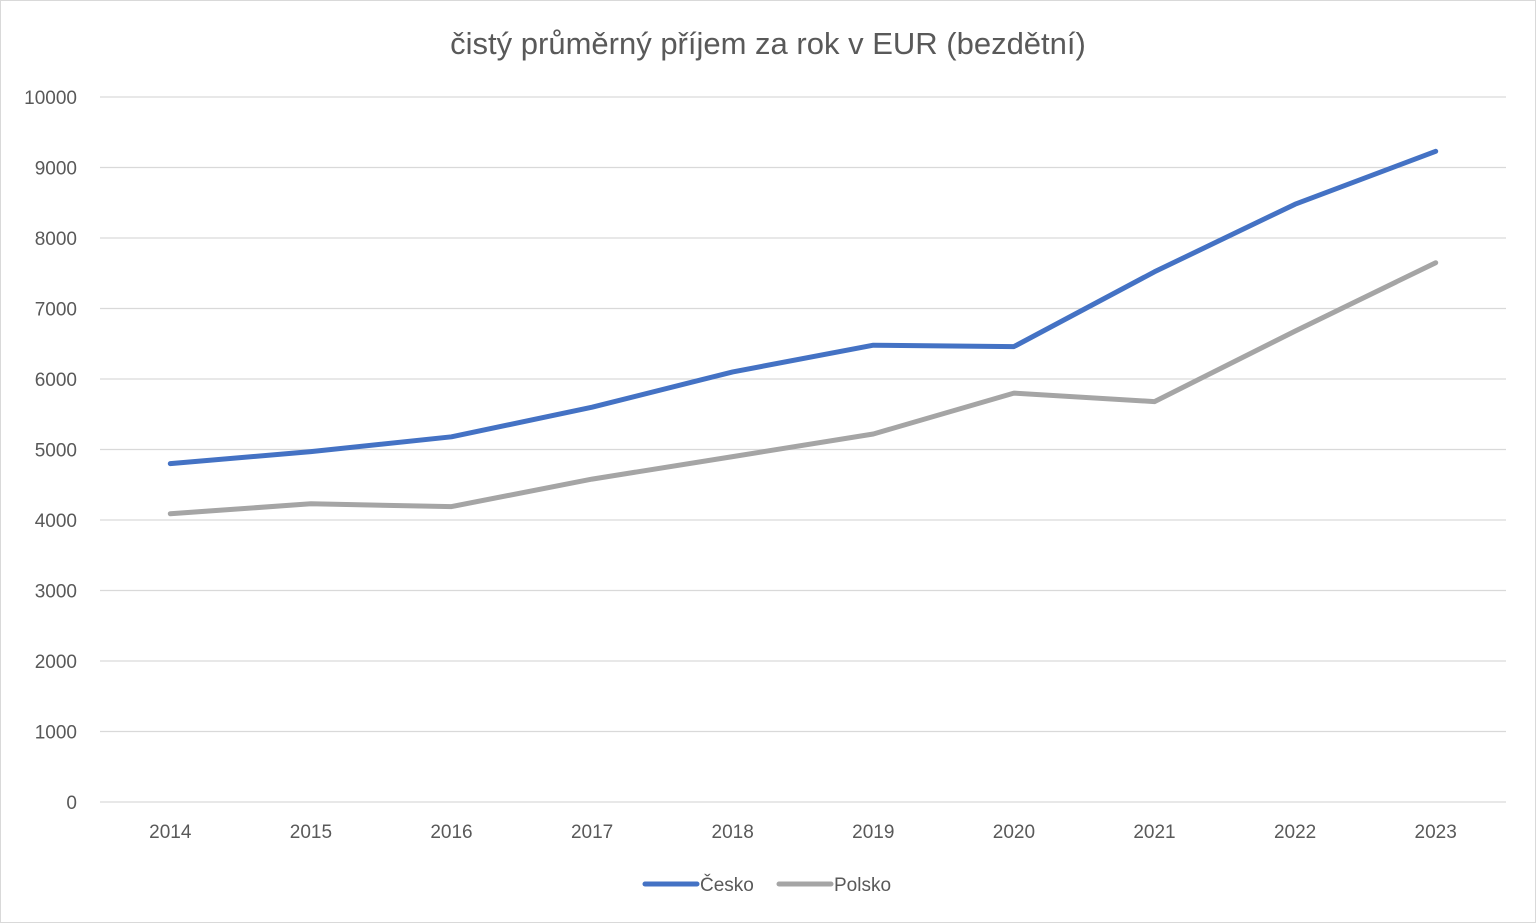 The image size is (1536, 923). Describe the element at coordinates (727, 885) in the screenshot. I see `legend-label: Česko` at that location.